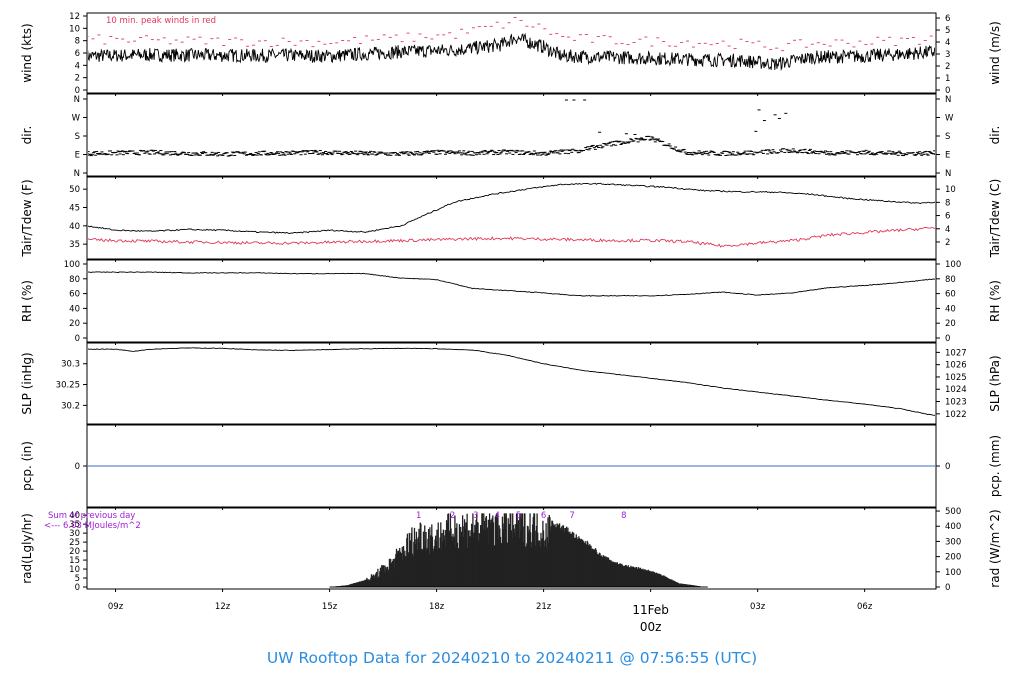 The width and height of the screenshot is (1024, 700). Describe the element at coordinates (74, 543) in the screenshot. I see `tick-label: 25` at that location.